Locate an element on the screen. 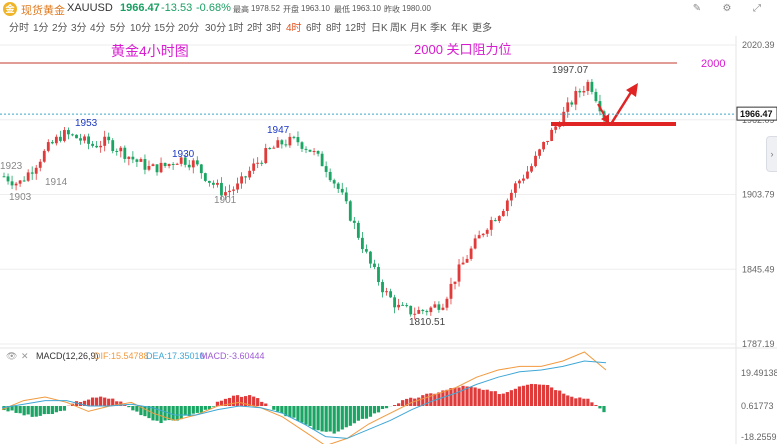 The width and height of the screenshot is (777, 444). gold-coin-icon: 金 is located at coordinates (10, 9).